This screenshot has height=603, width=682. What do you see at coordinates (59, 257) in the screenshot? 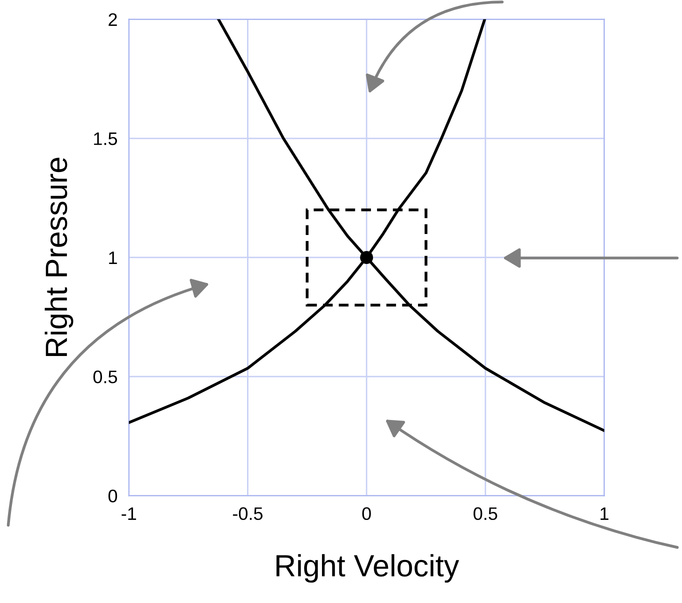
I see `y-axis-title: Right Pressure` at bounding box center [59, 257].